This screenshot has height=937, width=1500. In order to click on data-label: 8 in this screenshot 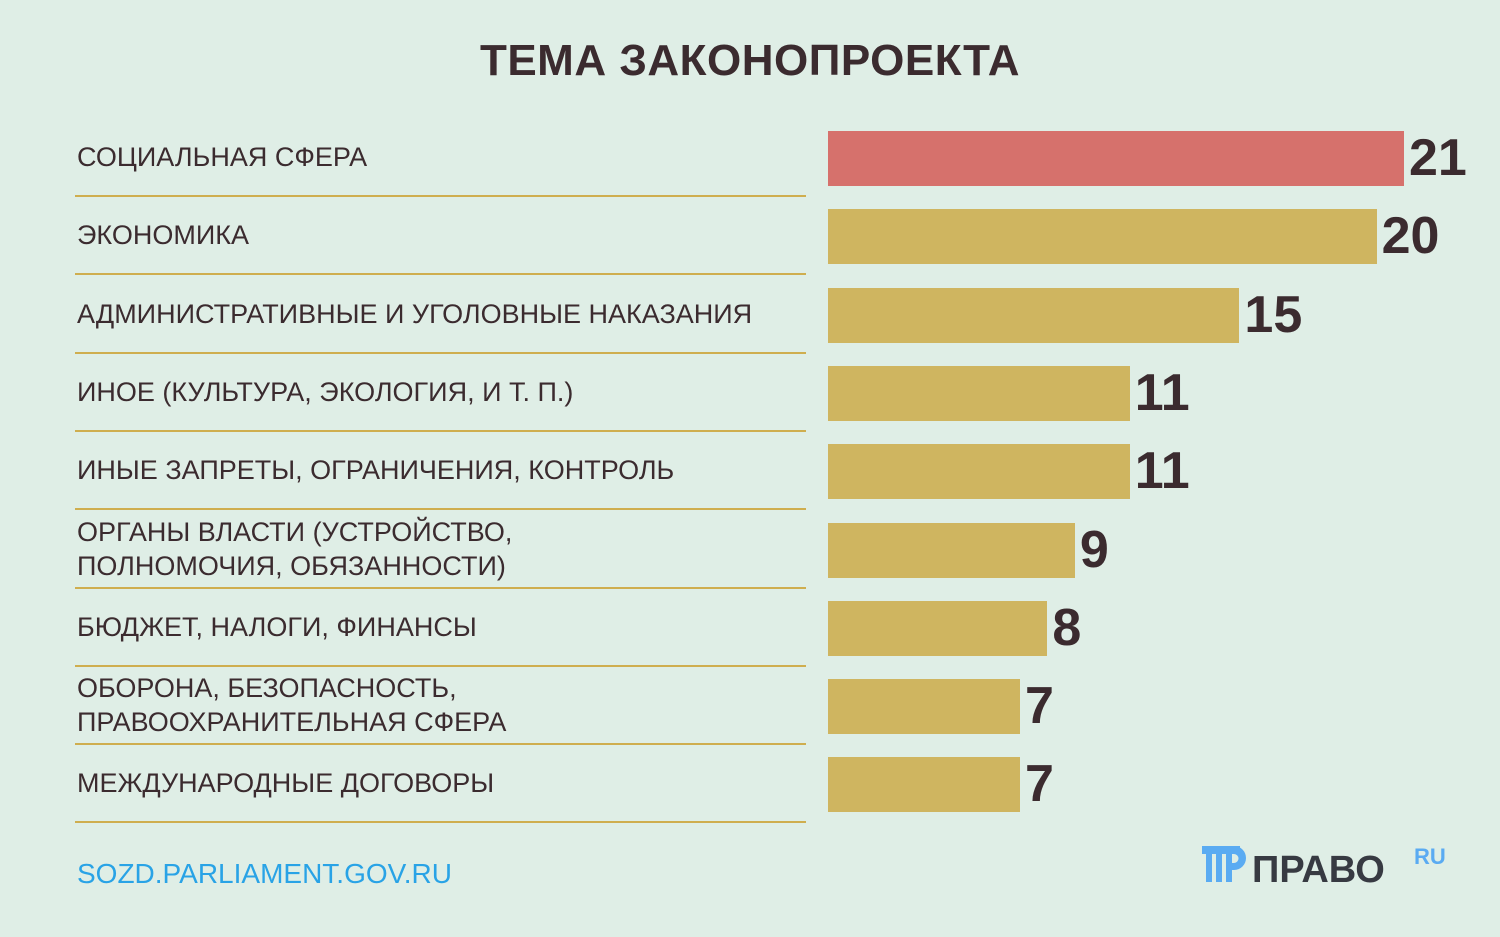, I will do `click(1067, 627)`.